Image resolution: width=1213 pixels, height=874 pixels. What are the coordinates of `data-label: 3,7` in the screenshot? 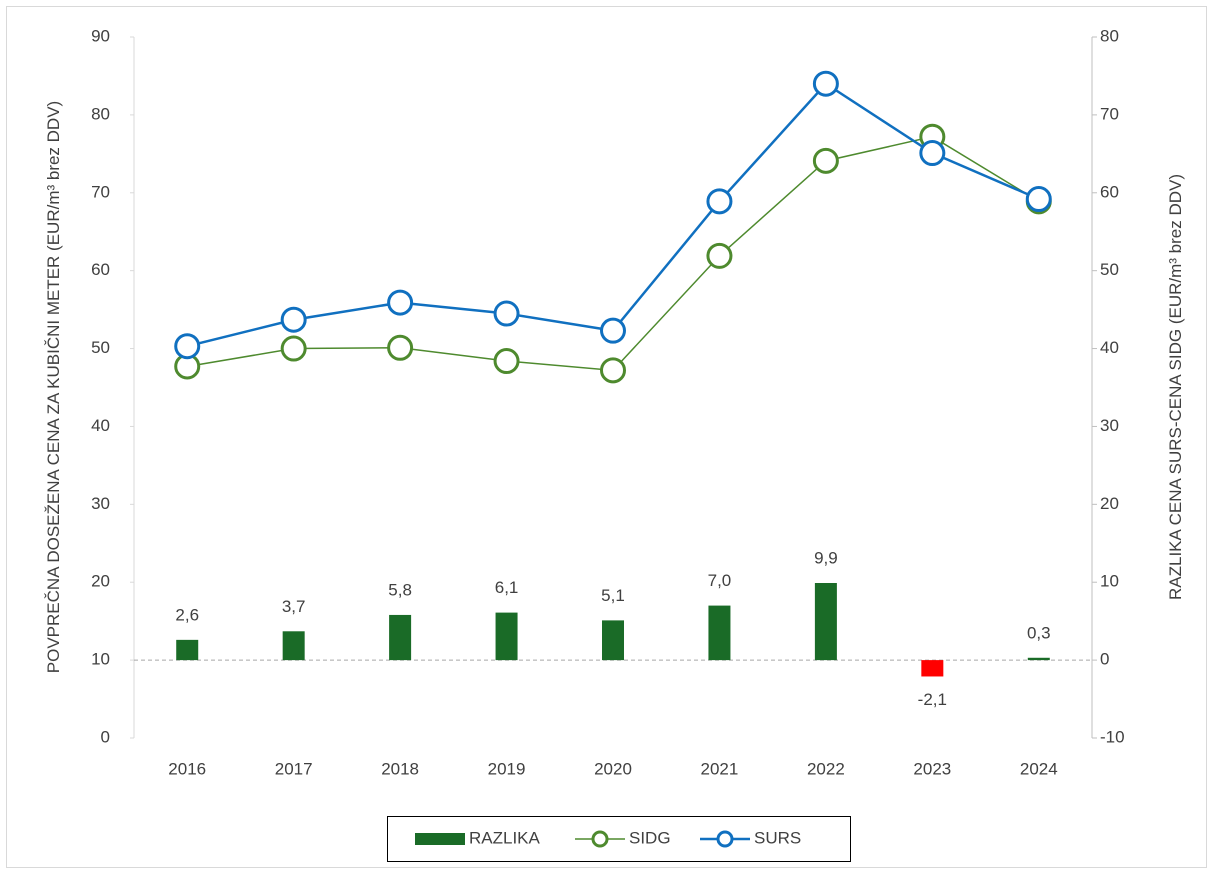 It's located at (294, 606).